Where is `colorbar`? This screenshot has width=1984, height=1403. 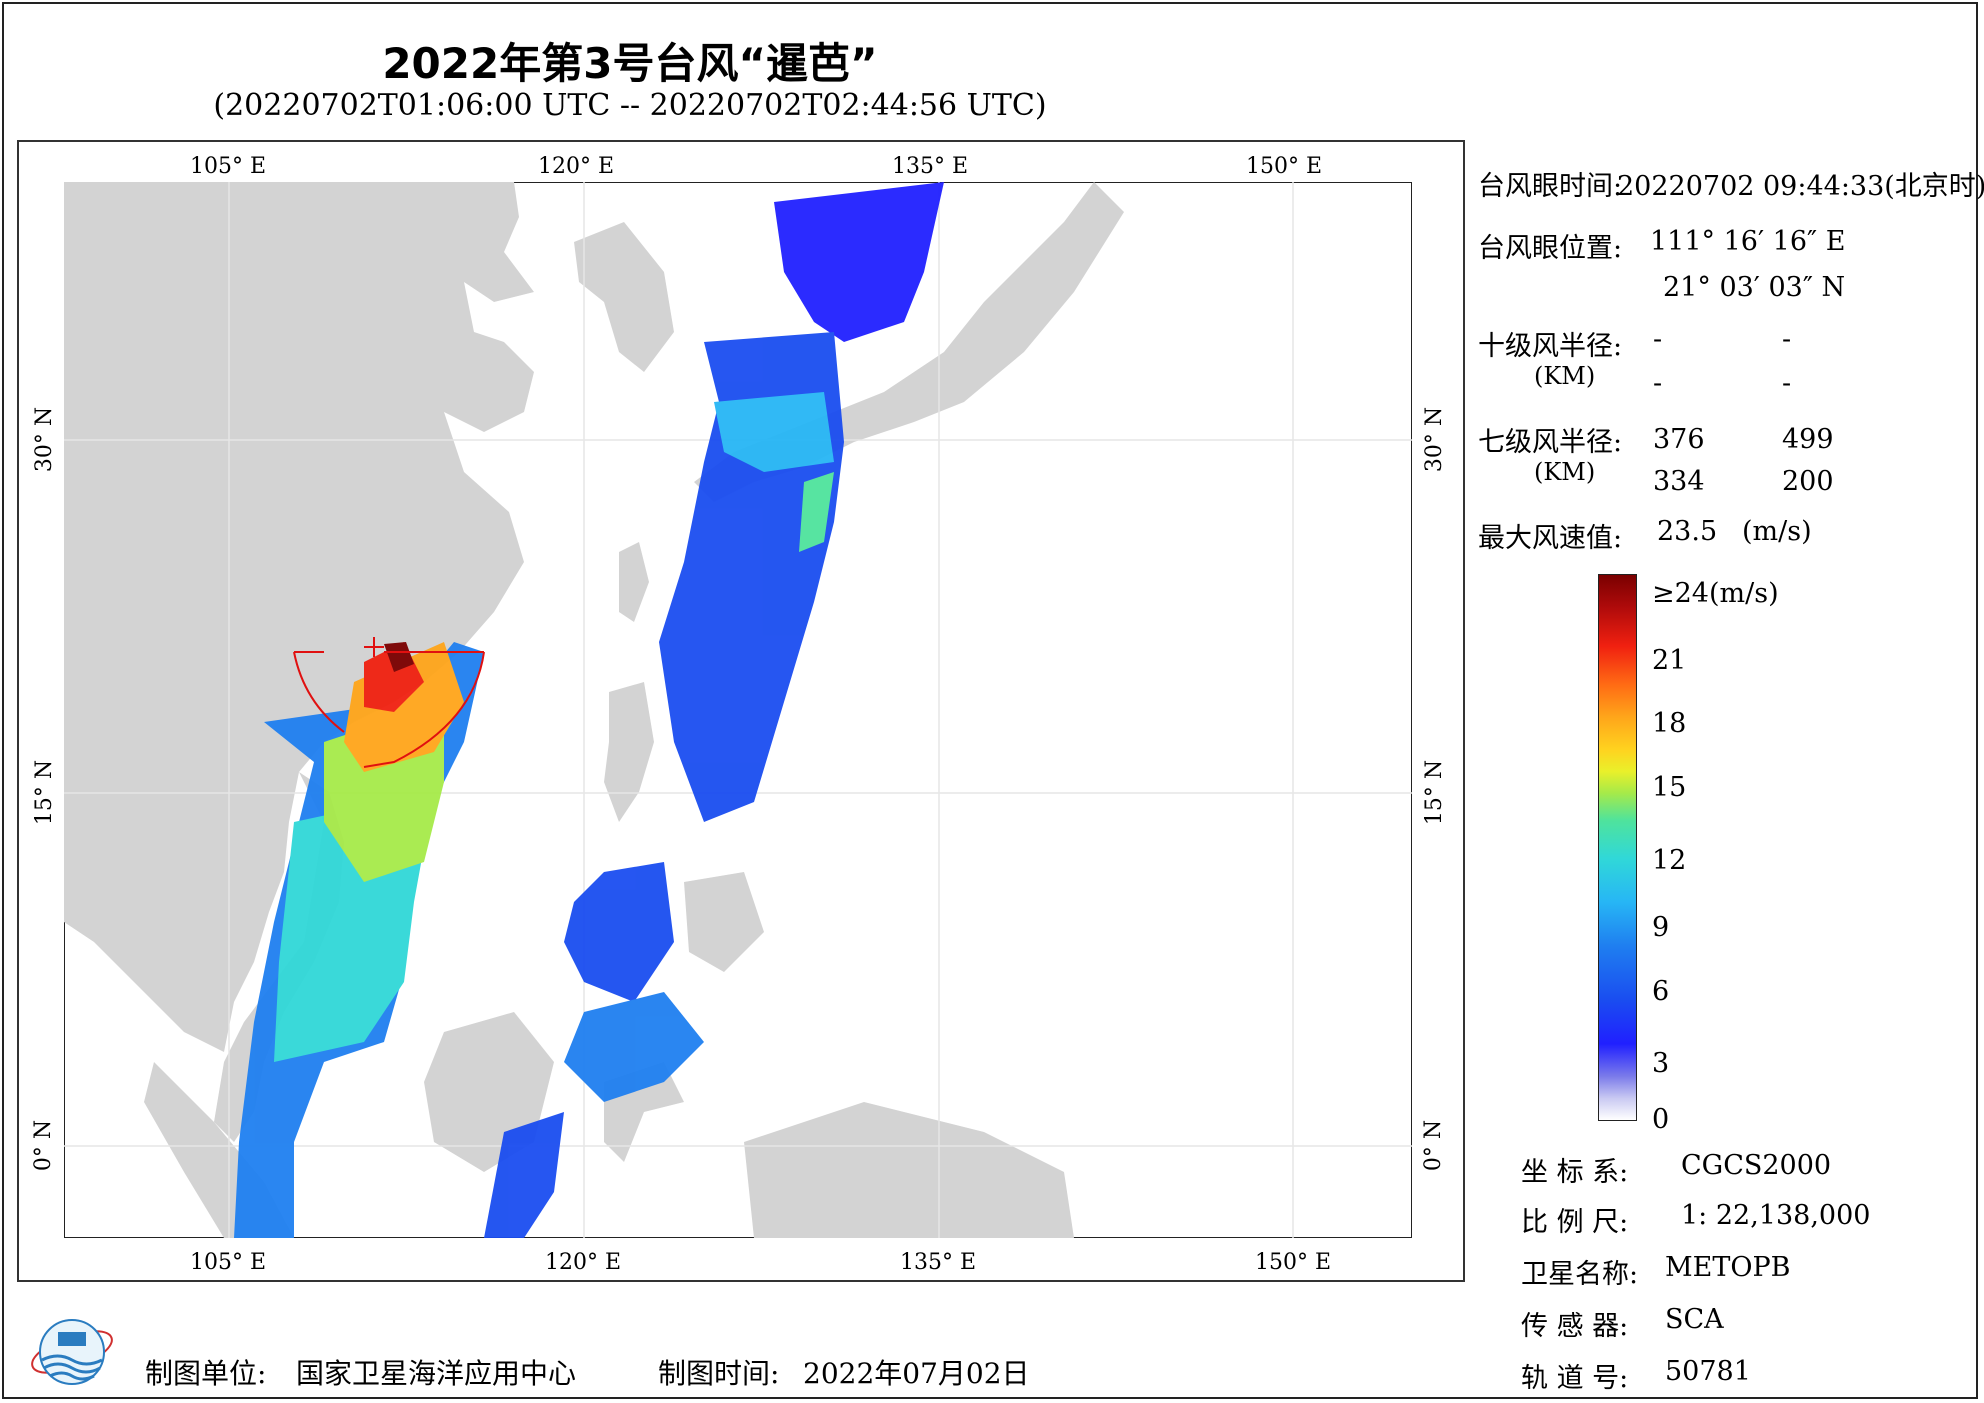
colorbar is located at coordinates (1617, 847).